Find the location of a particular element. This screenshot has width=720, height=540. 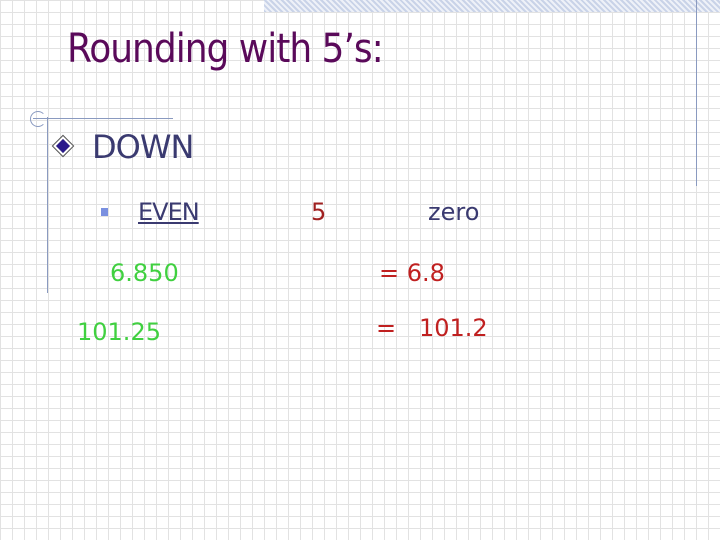

bullet-text: DOWN is located at coordinates (143, 147).